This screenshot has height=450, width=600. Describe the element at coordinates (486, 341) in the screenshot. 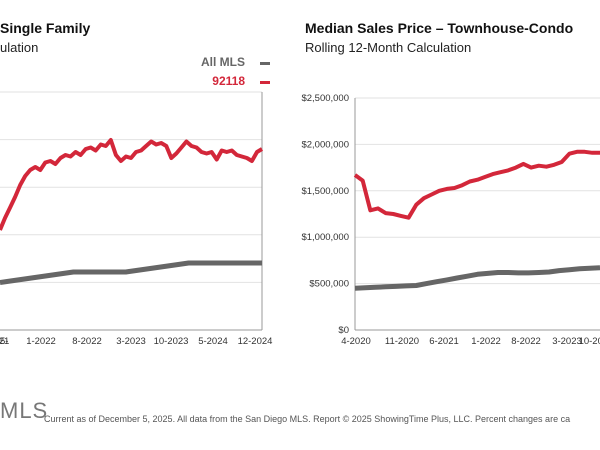

I see `right-x-tick-label: 1-2022` at that location.